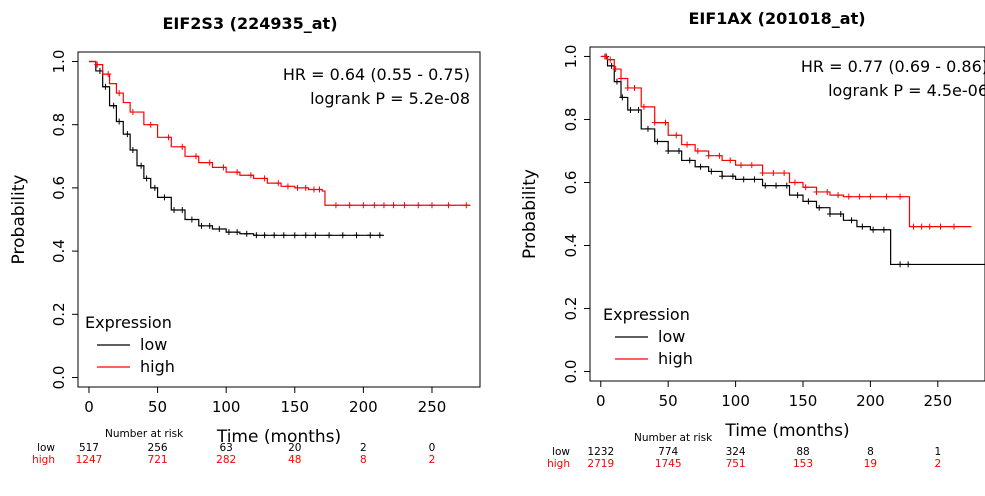 Image resolution: width=985 pixels, height=496 pixels. Describe the element at coordinates (646, 314) in the screenshot. I see `legend-title: Expression` at that location.